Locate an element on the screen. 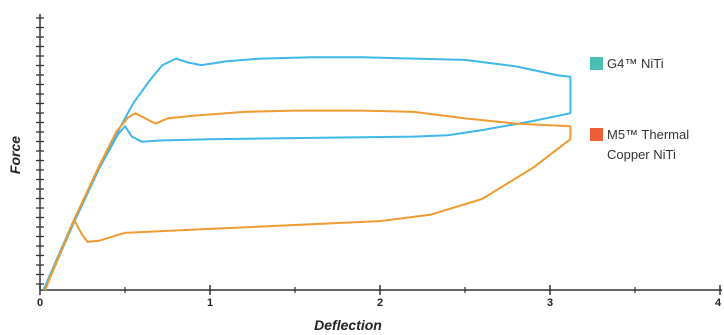 This screenshot has width=724, height=335. legend-m5: M5™ Thermal Copper NiTi is located at coordinates (639, 145).